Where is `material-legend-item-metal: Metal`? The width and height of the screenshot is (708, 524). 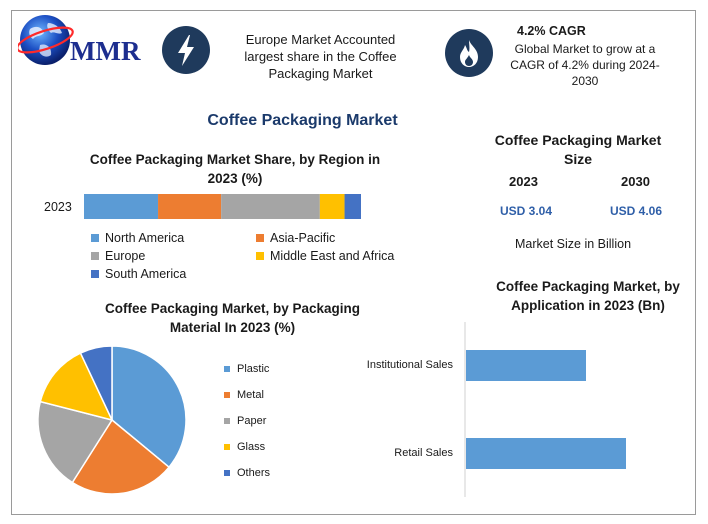
material-legend-item-metal: Metal is located at coordinates (244, 395).